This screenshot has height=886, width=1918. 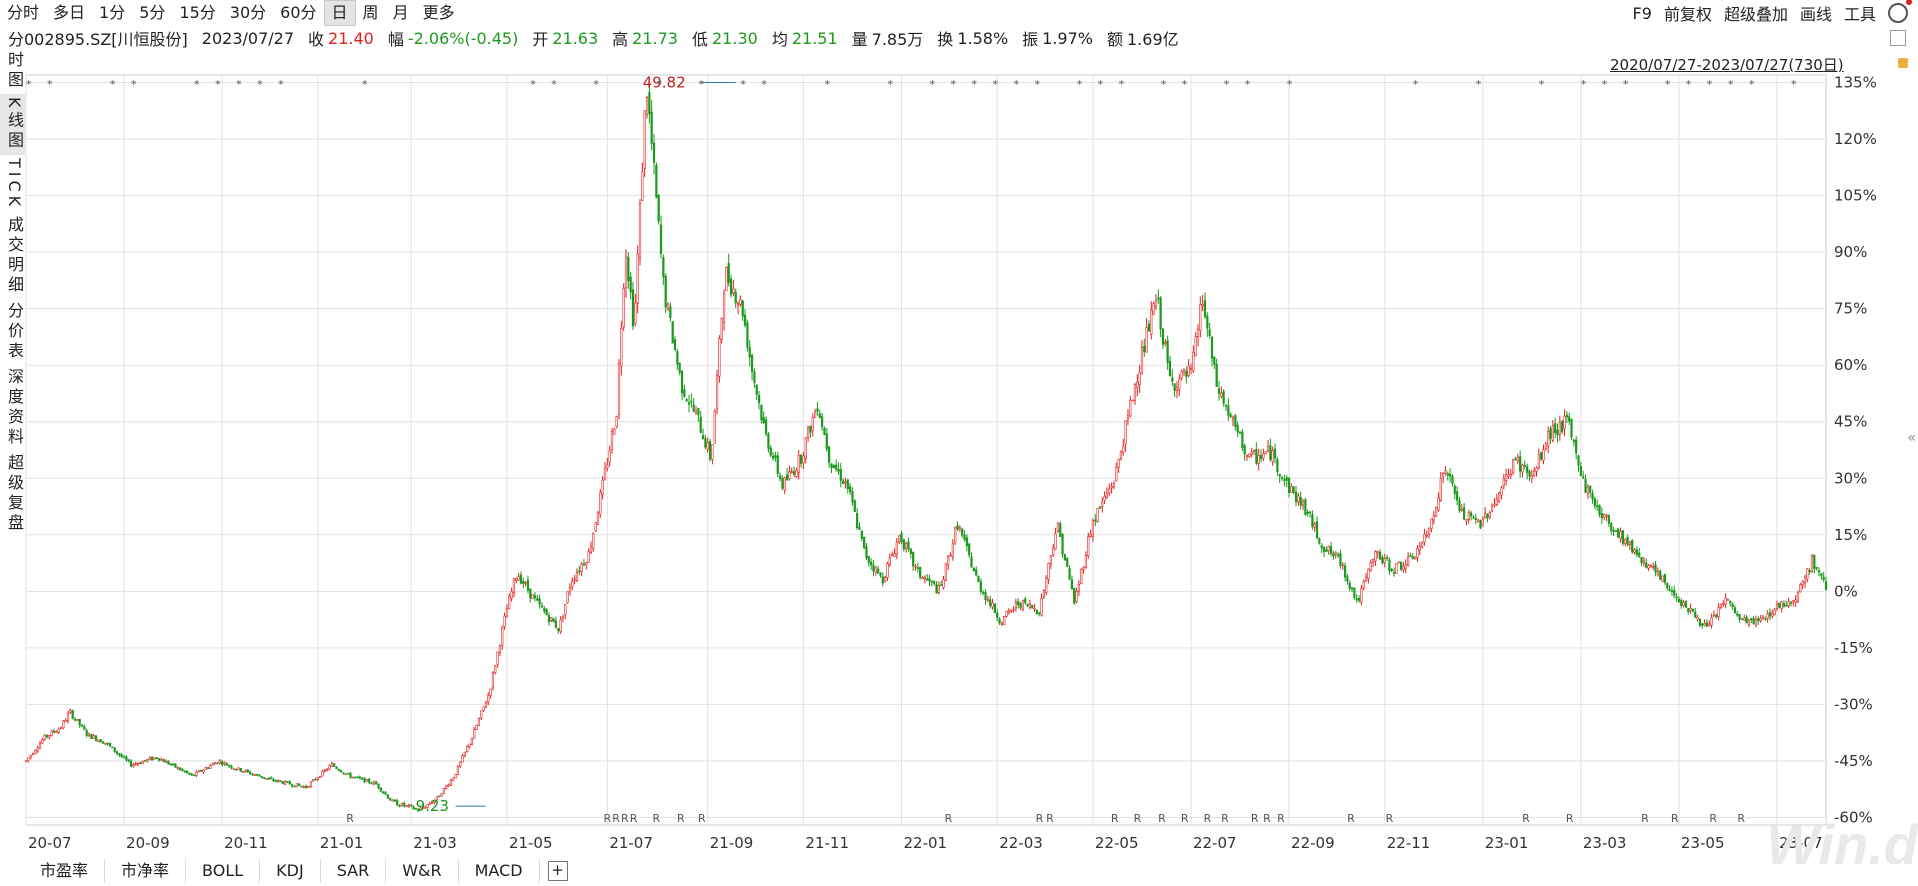 What do you see at coordinates (1642, 13) in the screenshot?
I see `f9-button: F9` at bounding box center [1642, 13].